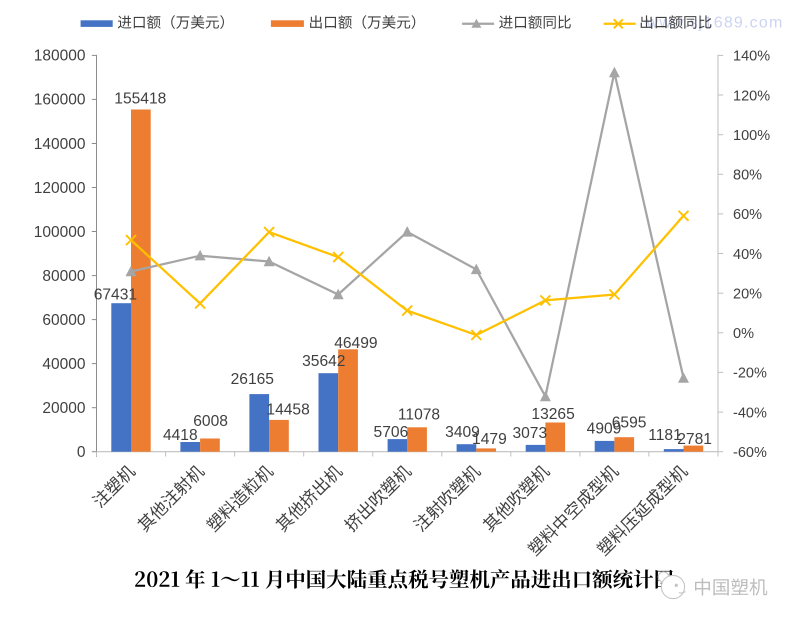  Describe the element at coordinates (665, 435) in the screenshot. I see `svg-text: 1181` at that location.